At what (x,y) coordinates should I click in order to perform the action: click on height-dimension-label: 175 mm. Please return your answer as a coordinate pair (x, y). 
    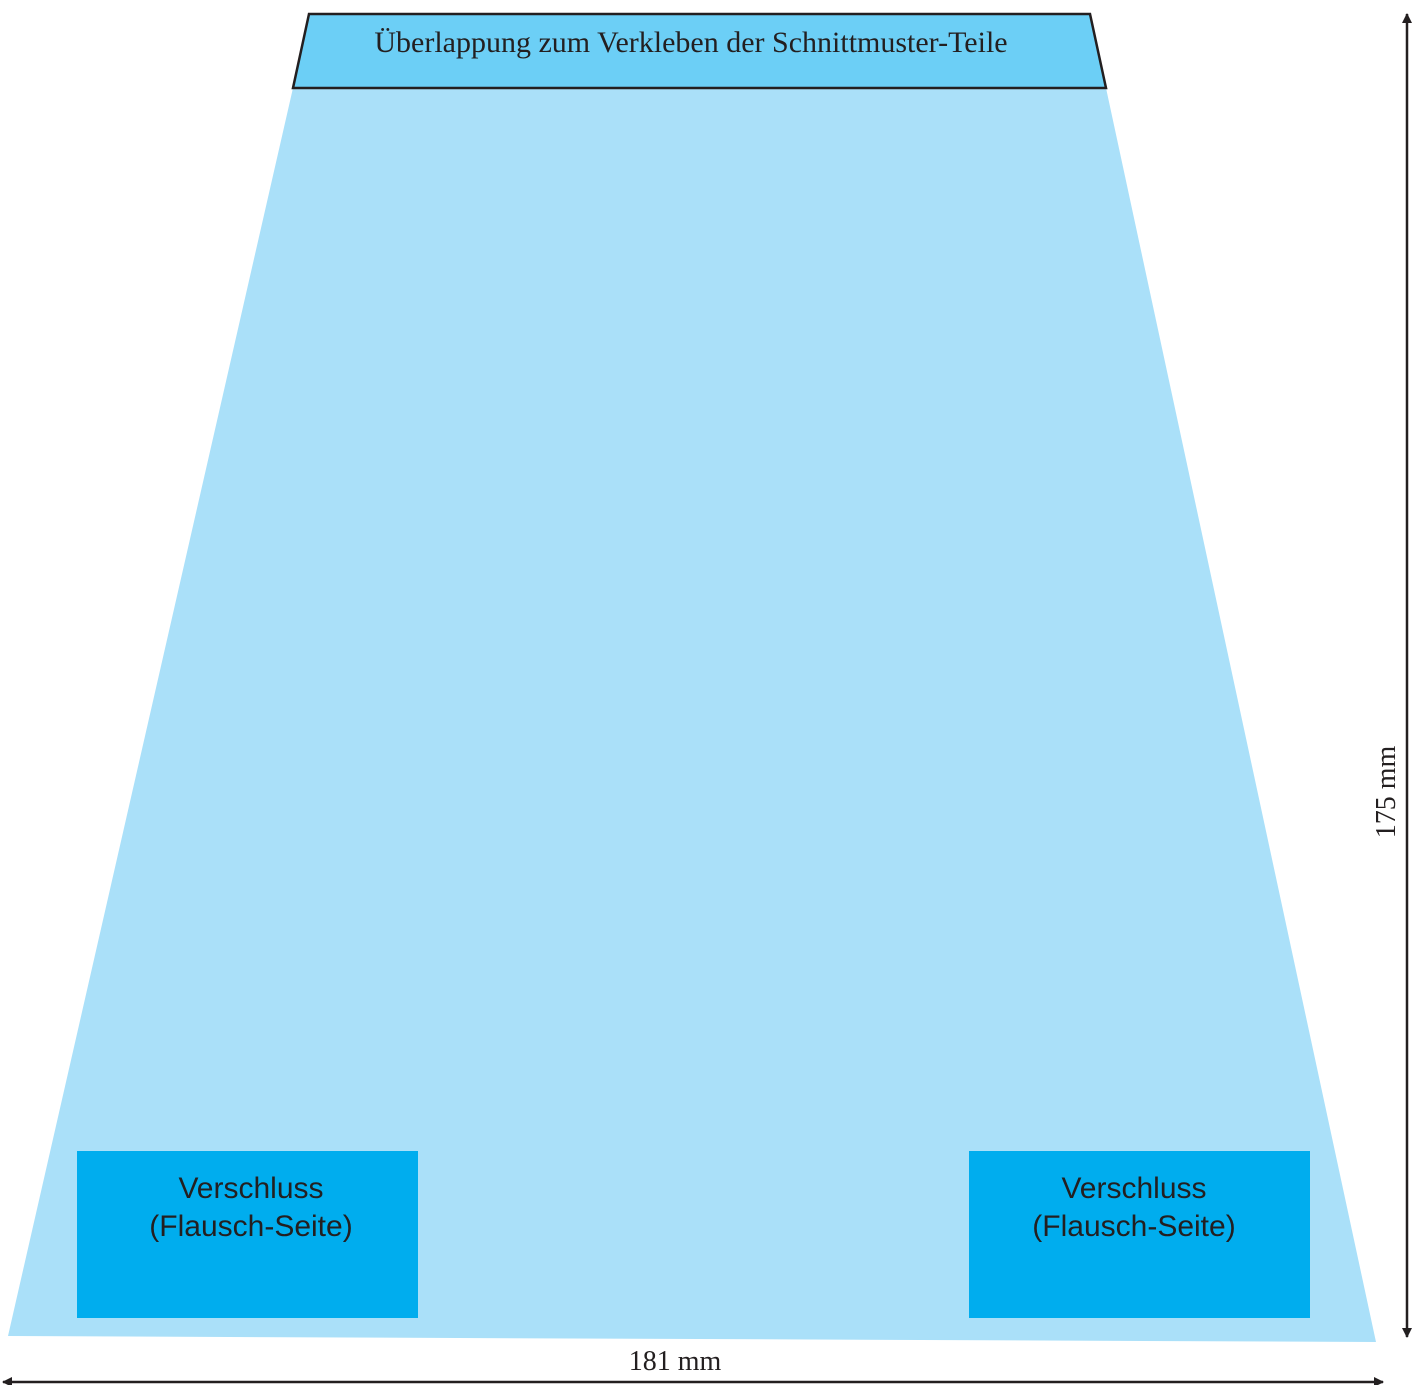
    Looking at the image, I should click on (1386, 792).